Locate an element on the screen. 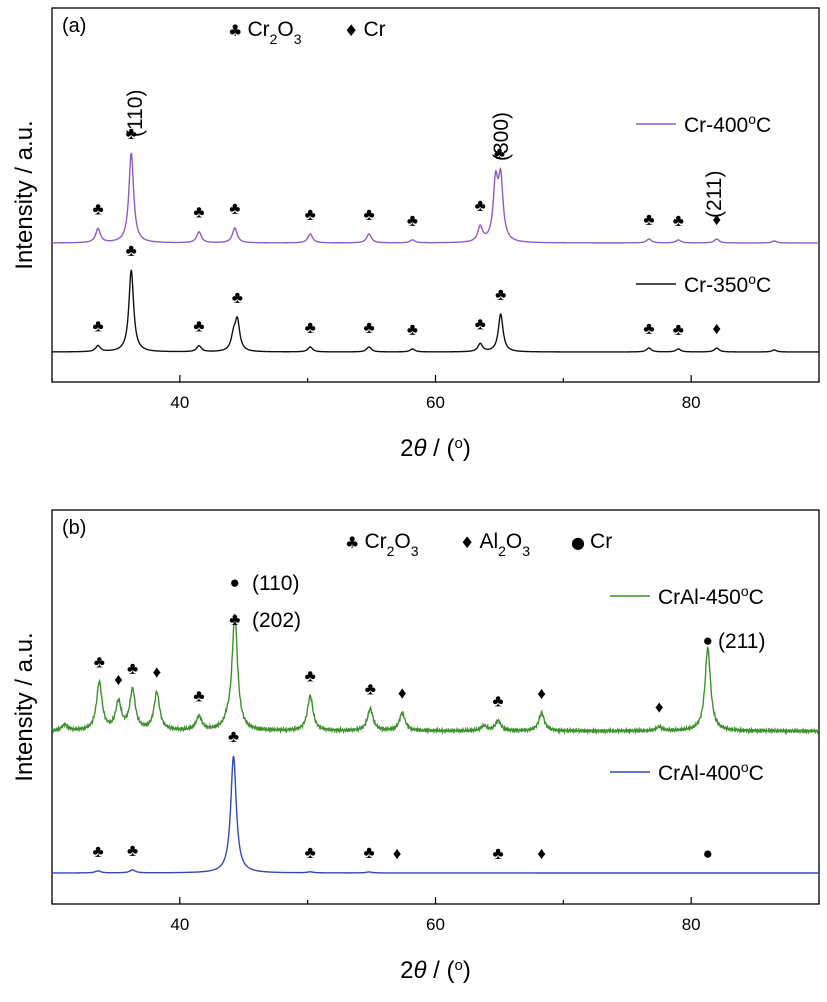 The image size is (827, 1002). series-legend-label: Cr-350oC is located at coordinates (727, 284).